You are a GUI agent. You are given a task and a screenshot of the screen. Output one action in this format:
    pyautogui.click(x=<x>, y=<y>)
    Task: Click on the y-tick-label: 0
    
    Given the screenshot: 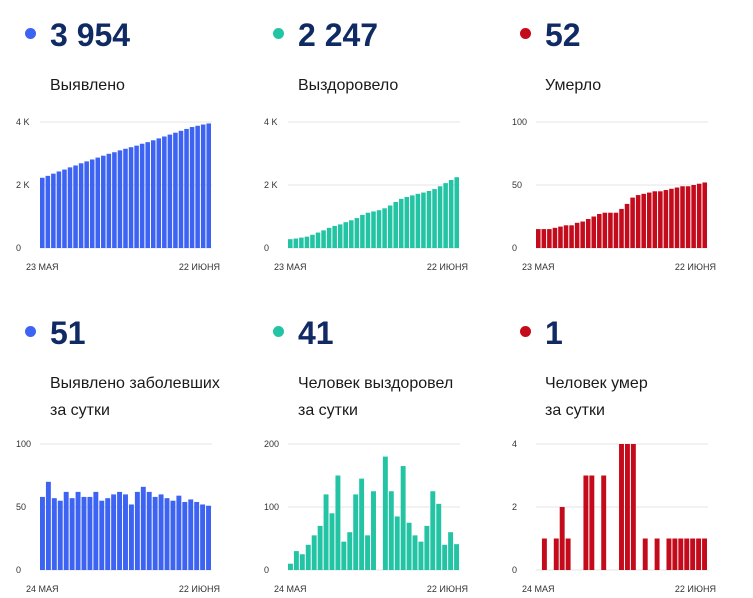 What is the action you would take?
    pyautogui.click(x=266, y=248)
    